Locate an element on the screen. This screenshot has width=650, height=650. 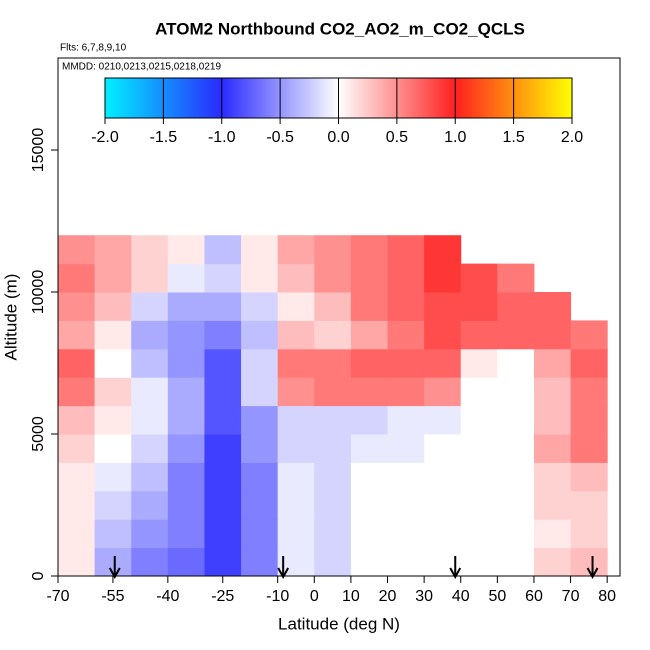
x-tick-label: 60 is located at coordinates (534, 596).